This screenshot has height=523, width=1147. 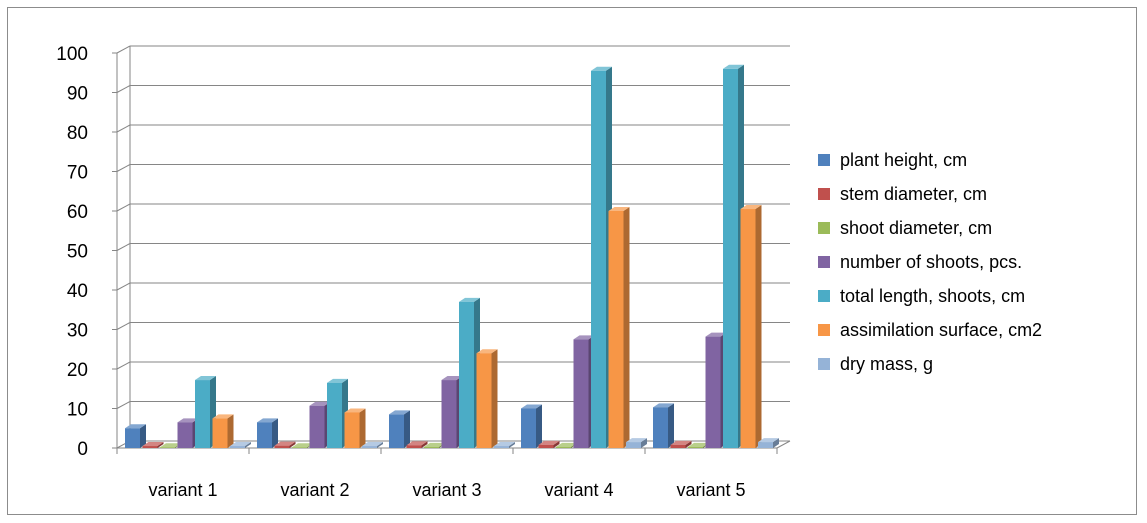 I want to click on x-tick-label: variant 1, so click(x=182, y=490).